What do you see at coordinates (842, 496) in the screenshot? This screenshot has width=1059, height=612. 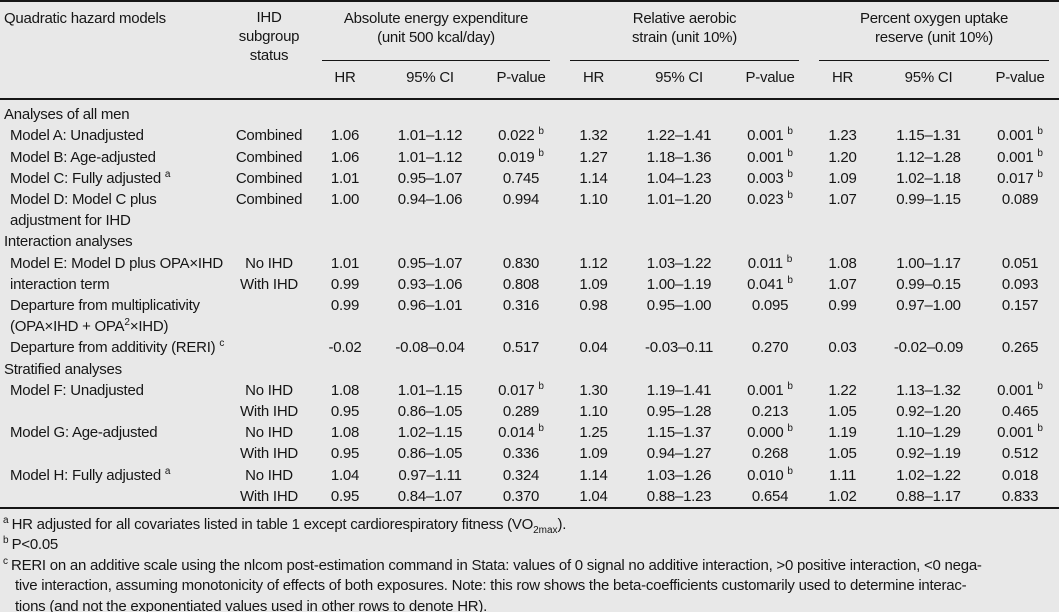 I see `hr-cell: 1.02` at bounding box center [842, 496].